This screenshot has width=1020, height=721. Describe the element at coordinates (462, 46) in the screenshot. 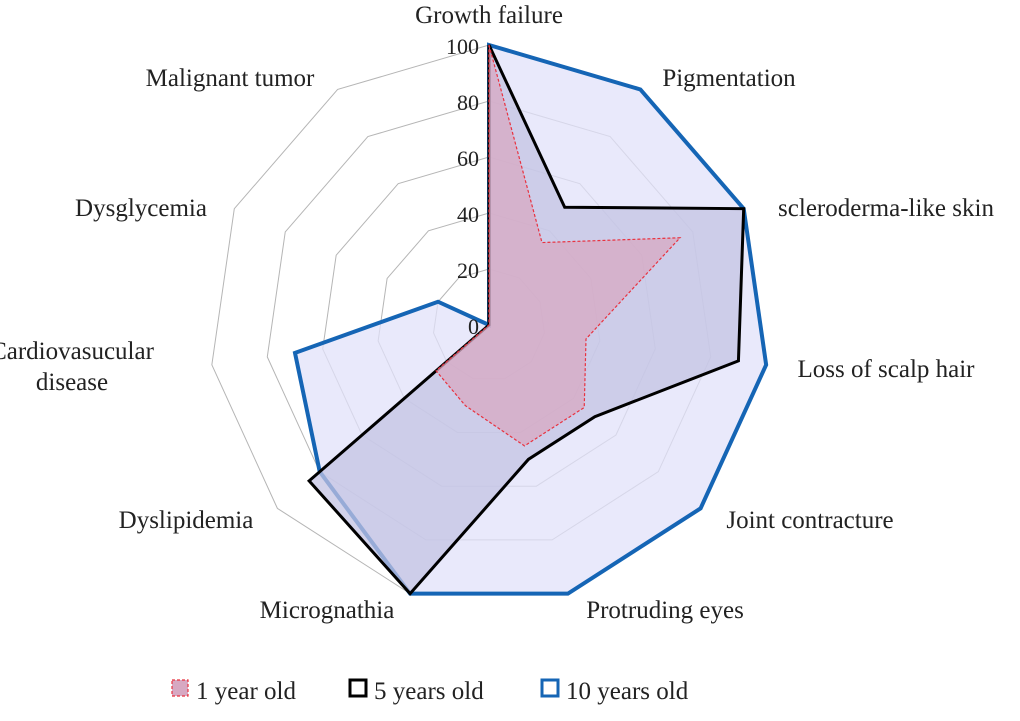

I see `tick-label: 100` at that location.